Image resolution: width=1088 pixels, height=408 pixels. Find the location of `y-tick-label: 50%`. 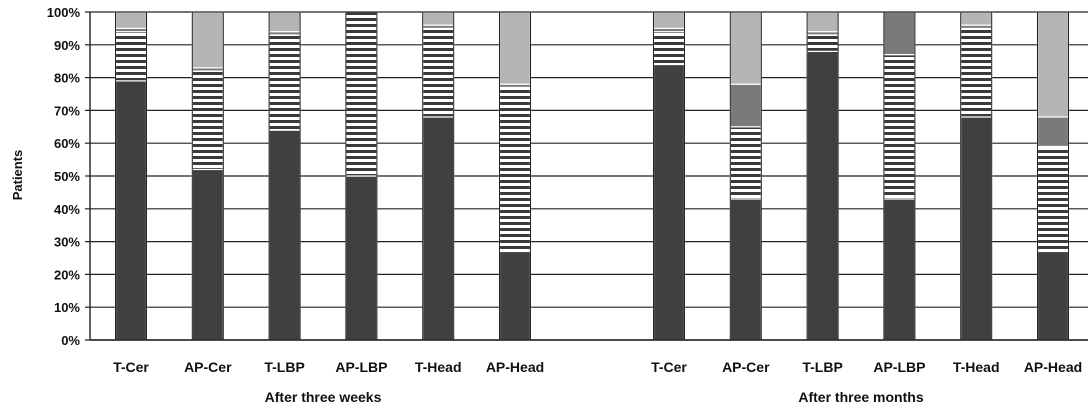

y-tick-label: 50% is located at coordinates (67, 176).